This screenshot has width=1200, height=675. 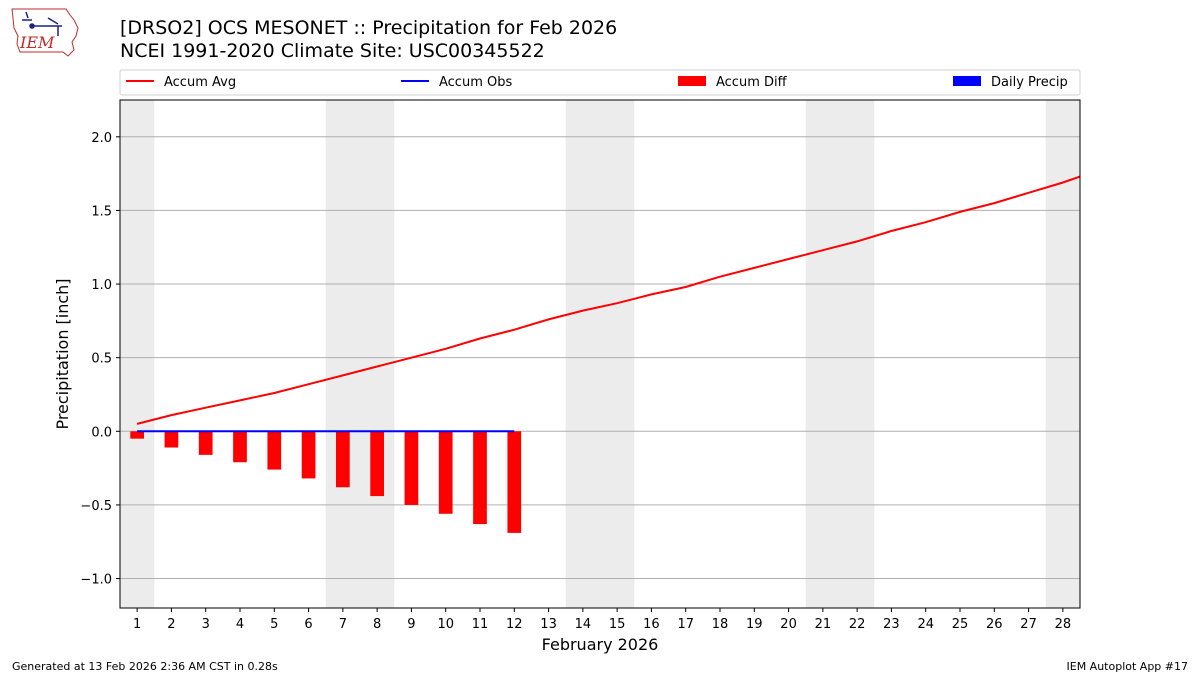 What do you see at coordinates (377, 624) in the screenshot?
I see `xtick-label: 8` at bounding box center [377, 624].